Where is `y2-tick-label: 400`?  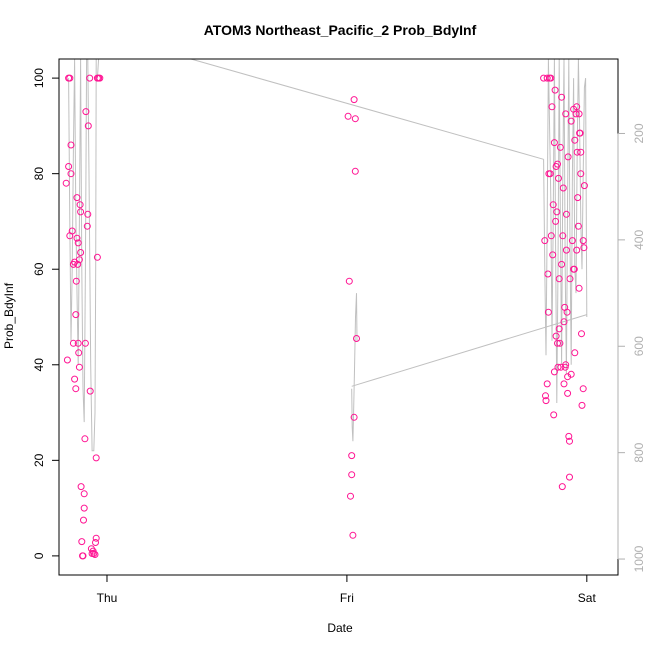 y2-tick-label: 400 is located at coordinates (639, 240).